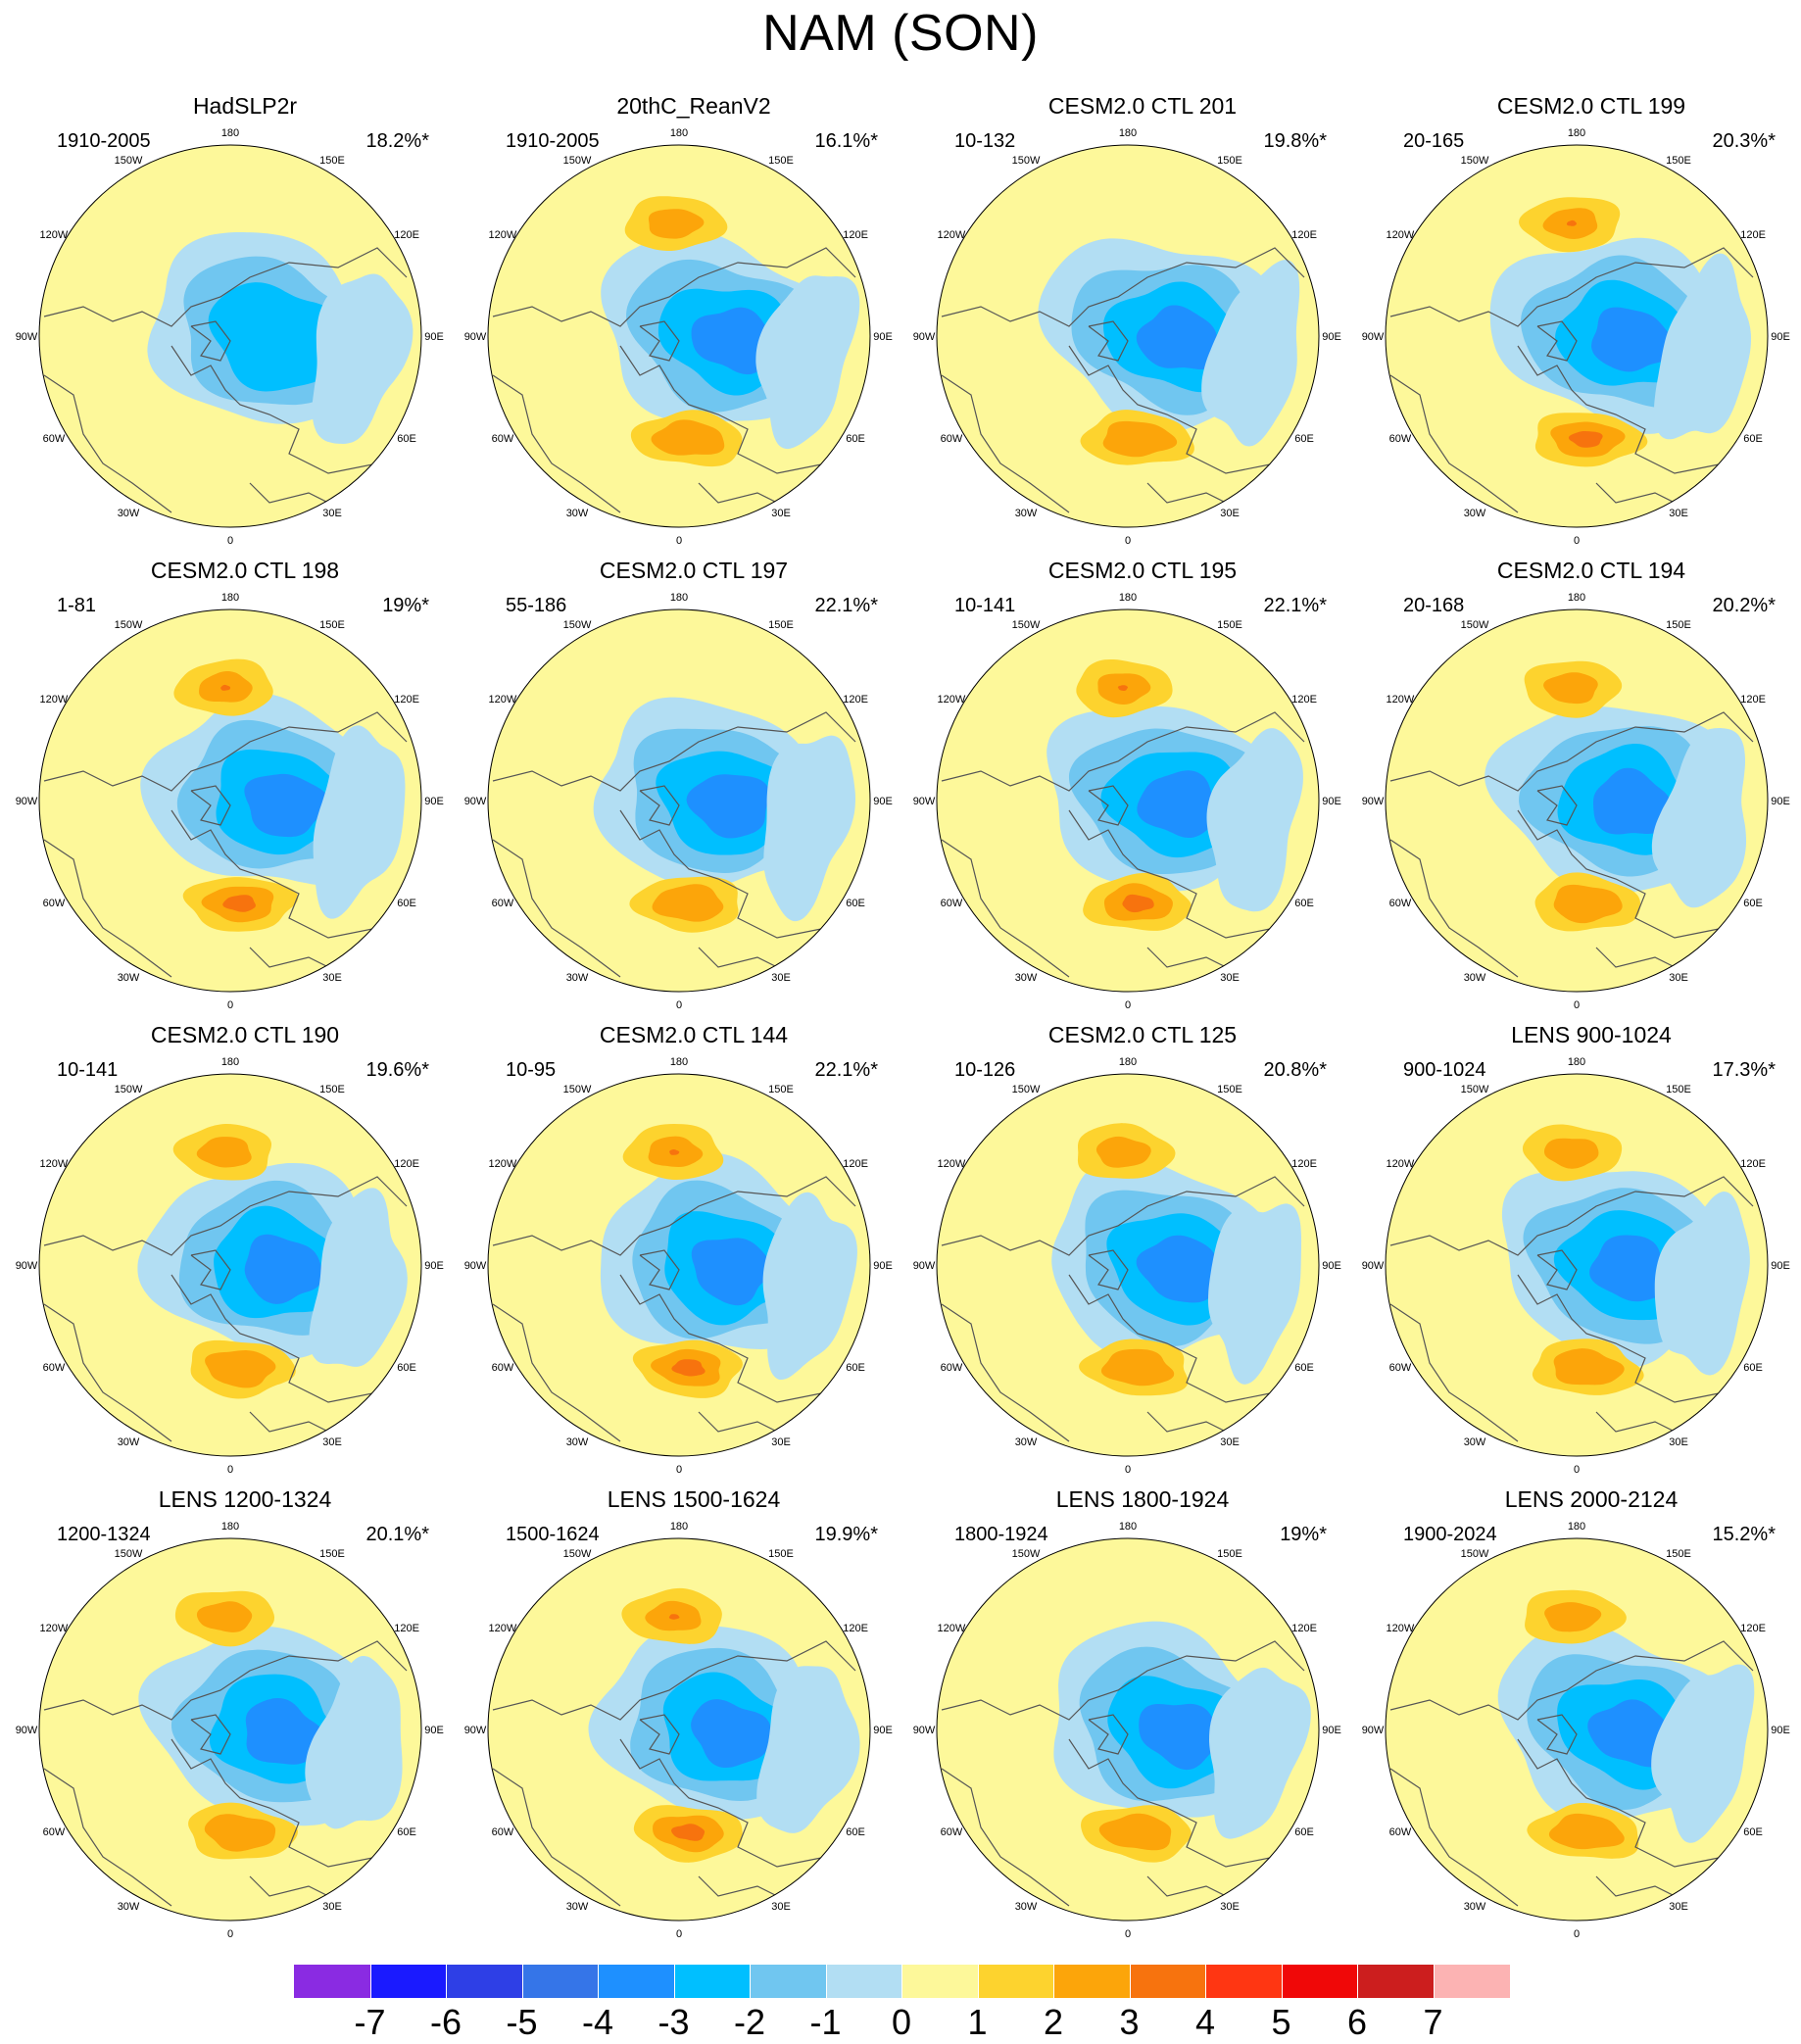 This screenshot has height=2044, width=1801. I want to click on longitude-label: 30W, so click(1475, 514).